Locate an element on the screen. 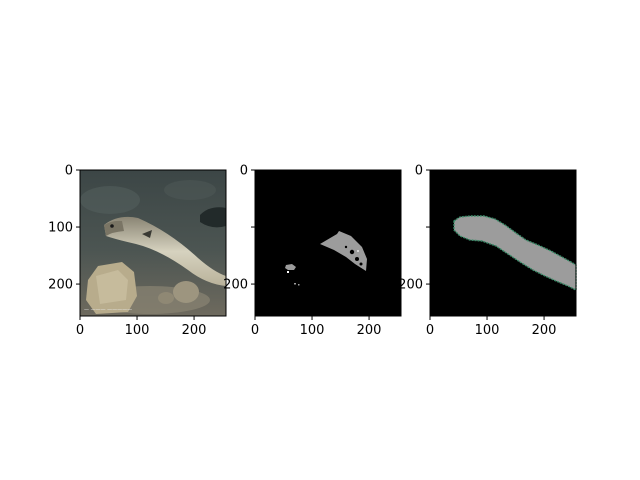  ground-truth-mask-image is located at coordinates (503, 243).